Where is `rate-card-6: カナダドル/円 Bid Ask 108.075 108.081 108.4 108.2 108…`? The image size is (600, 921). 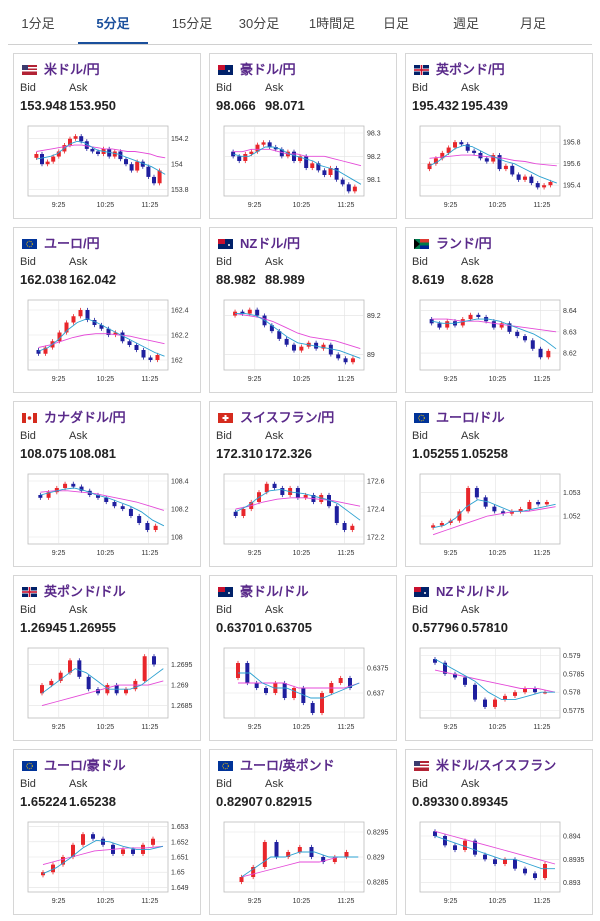 rate-card-6: カナダドル/円 Bid Ask 108.075 108.081 108.4 108.2 108… is located at coordinates (107, 484).